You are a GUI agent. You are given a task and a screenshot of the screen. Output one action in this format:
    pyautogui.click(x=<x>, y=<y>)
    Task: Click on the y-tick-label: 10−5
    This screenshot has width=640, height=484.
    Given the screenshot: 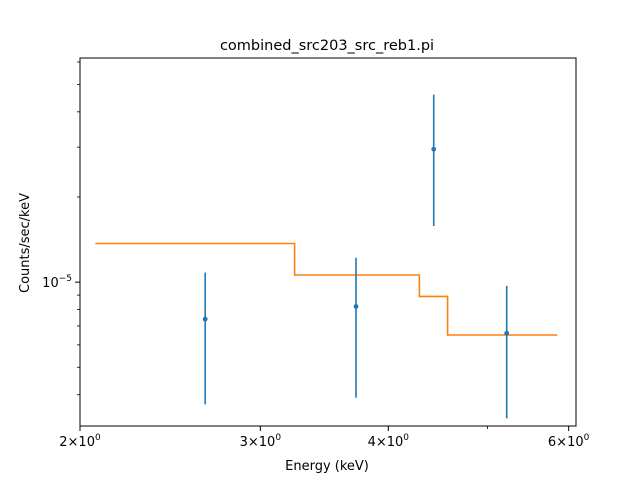 What is the action you would take?
    pyautogui.click(x=57, y=282)
    